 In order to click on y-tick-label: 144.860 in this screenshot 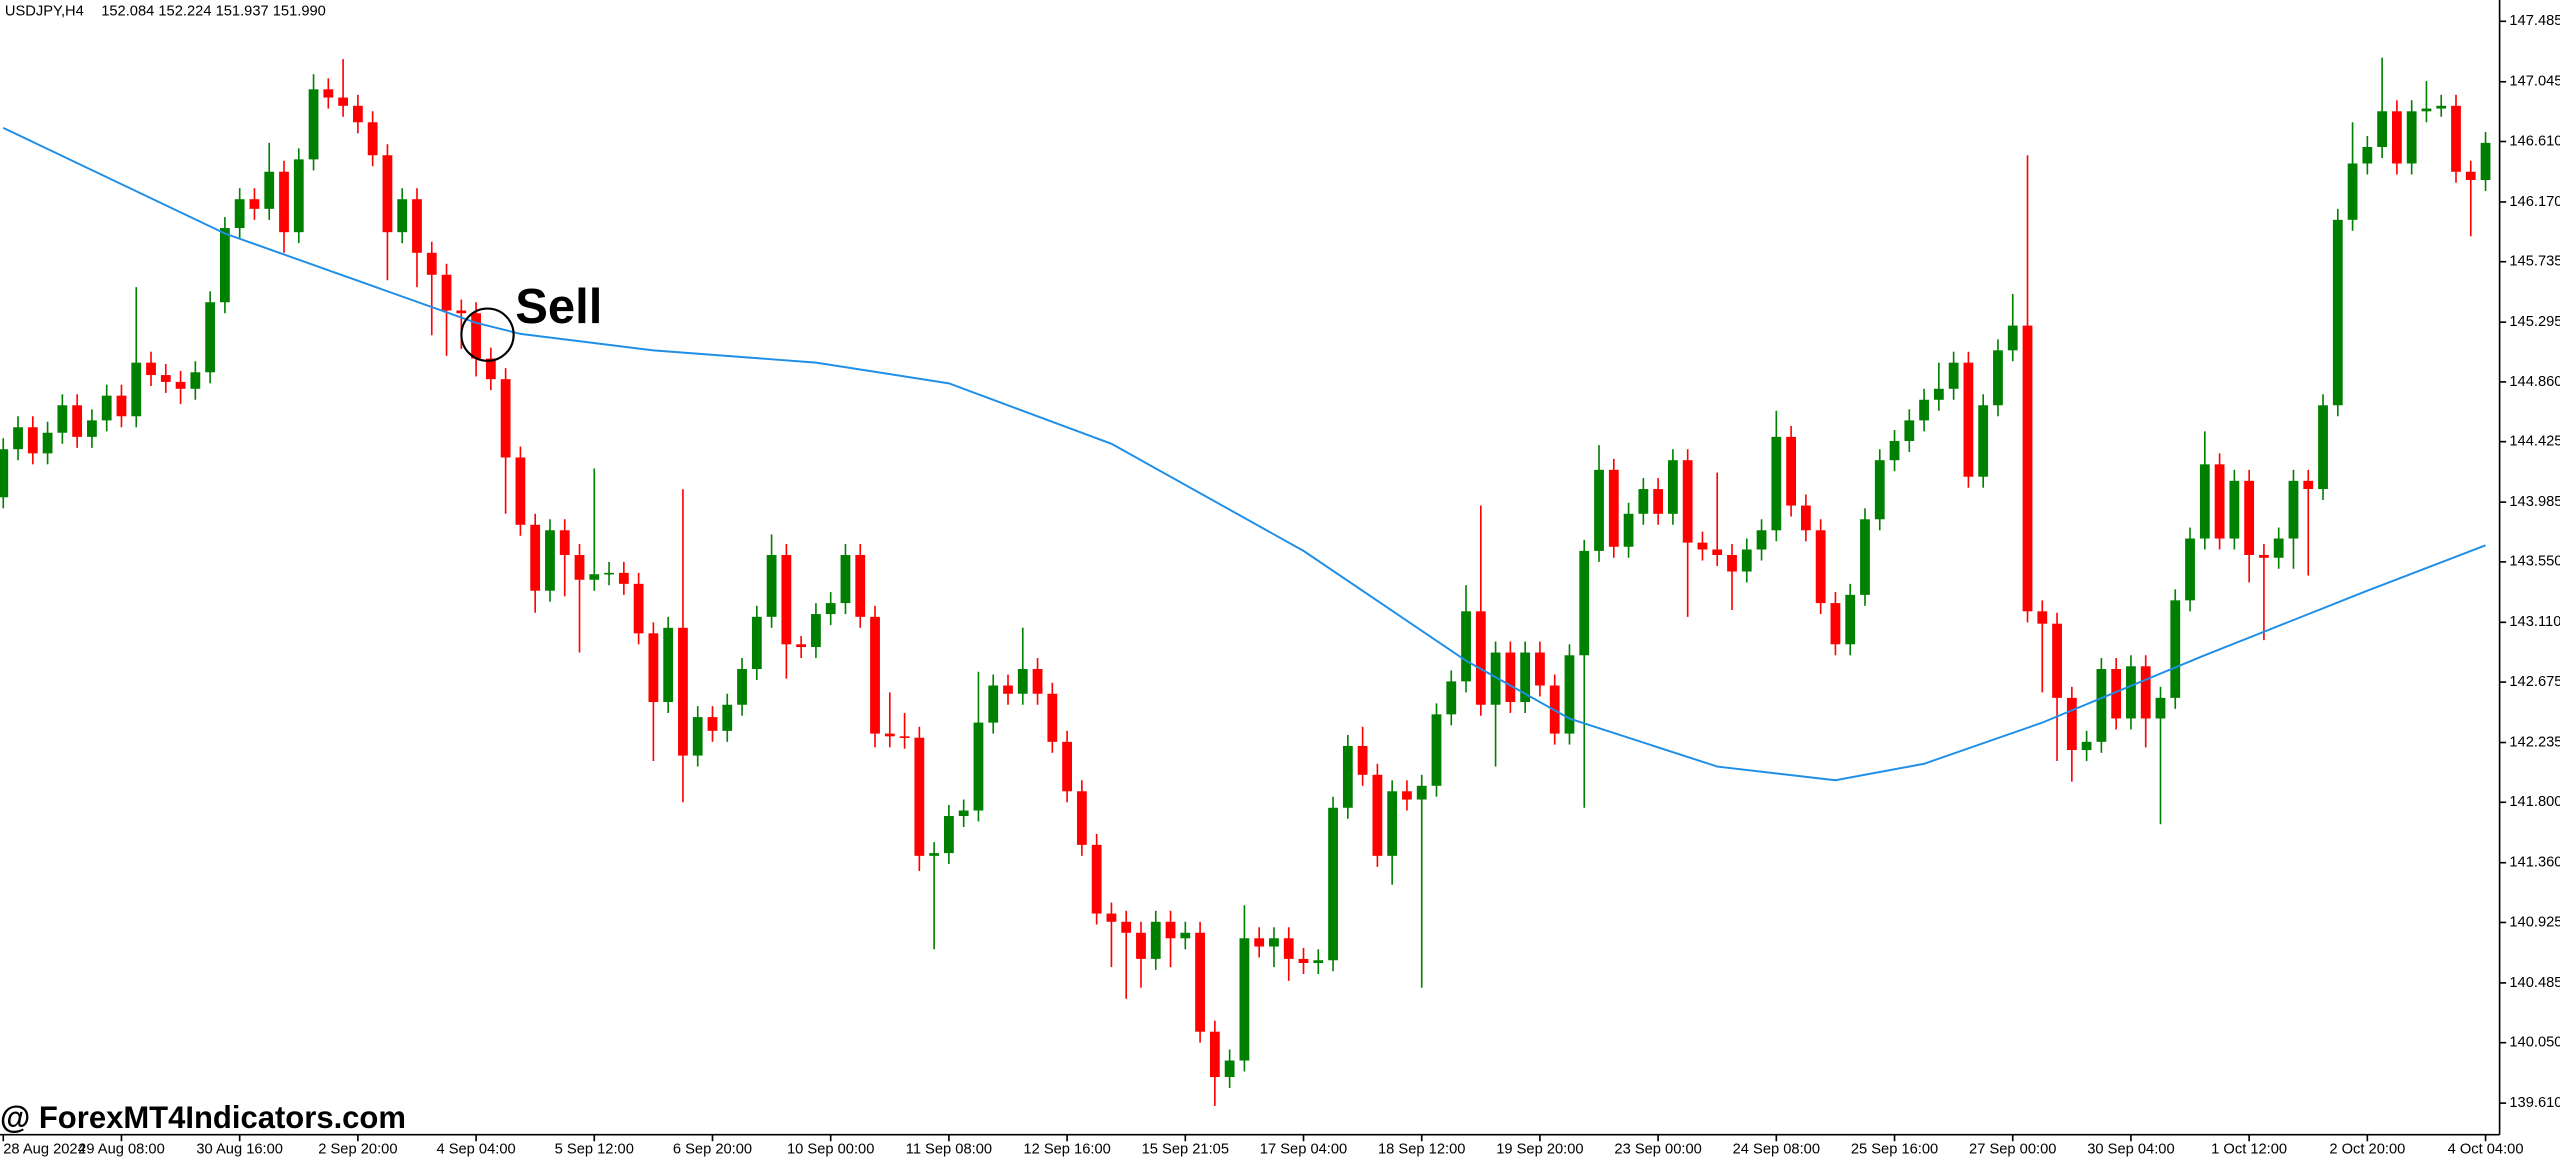, I will do `click(2534, 382)`.